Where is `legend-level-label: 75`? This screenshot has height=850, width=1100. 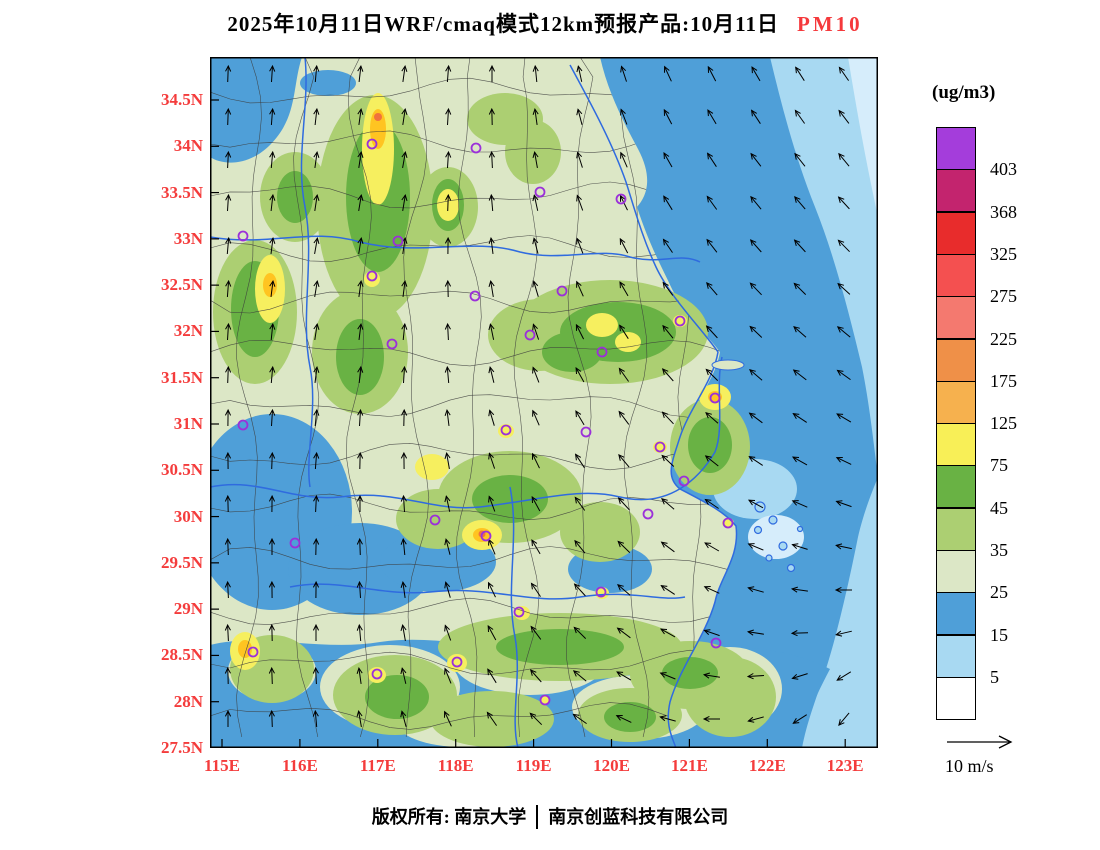
legend-level-label: 75 is located at coordinates (999, 465).